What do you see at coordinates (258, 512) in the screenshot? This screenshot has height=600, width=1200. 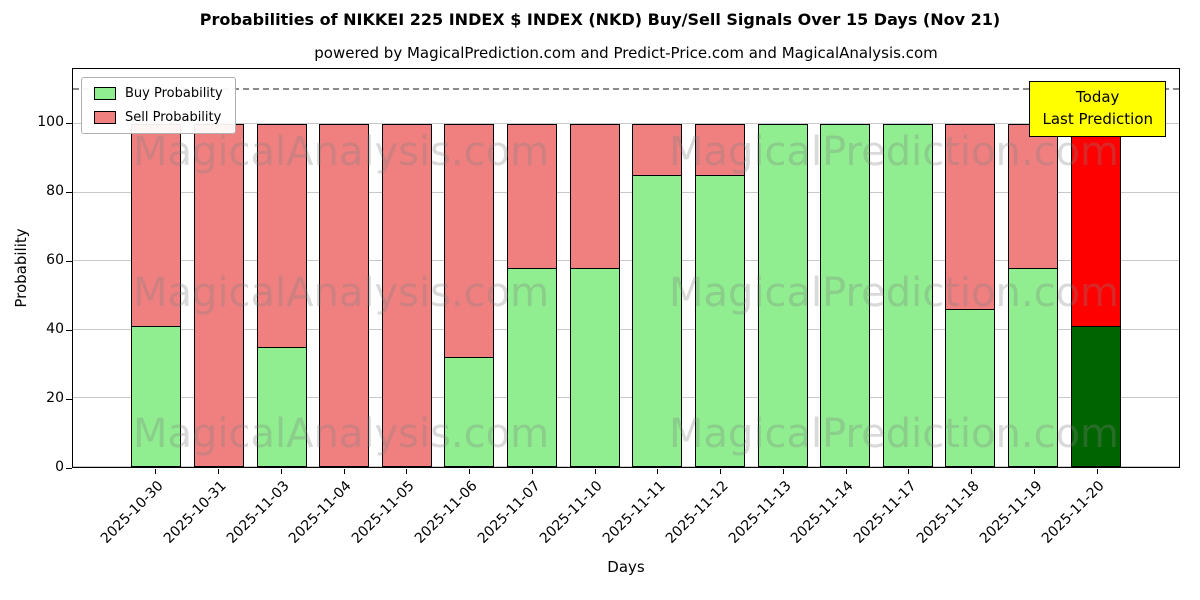 I see `x-tick-label: 2025-11-03` at bounding box center [258, 512].